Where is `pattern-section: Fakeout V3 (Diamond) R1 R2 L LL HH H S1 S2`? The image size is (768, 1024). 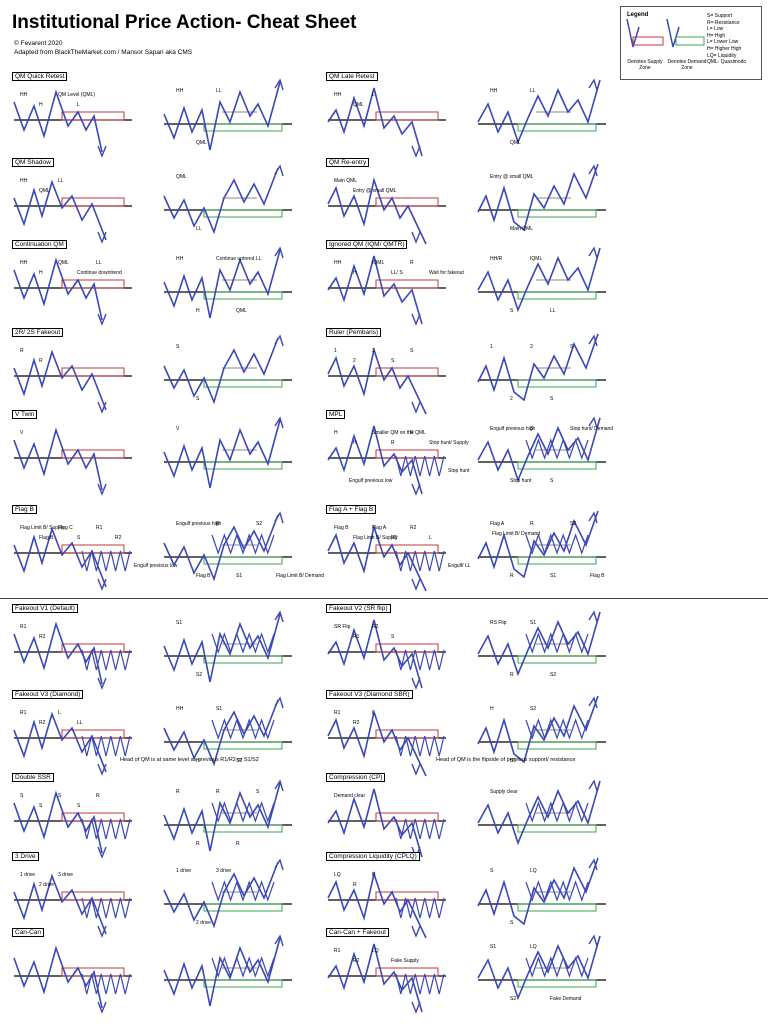
pattern-section: Fakeout V3 (Diamond) R1 R2 L LL HH H S1 S2 is located at coordinates (162, 733).